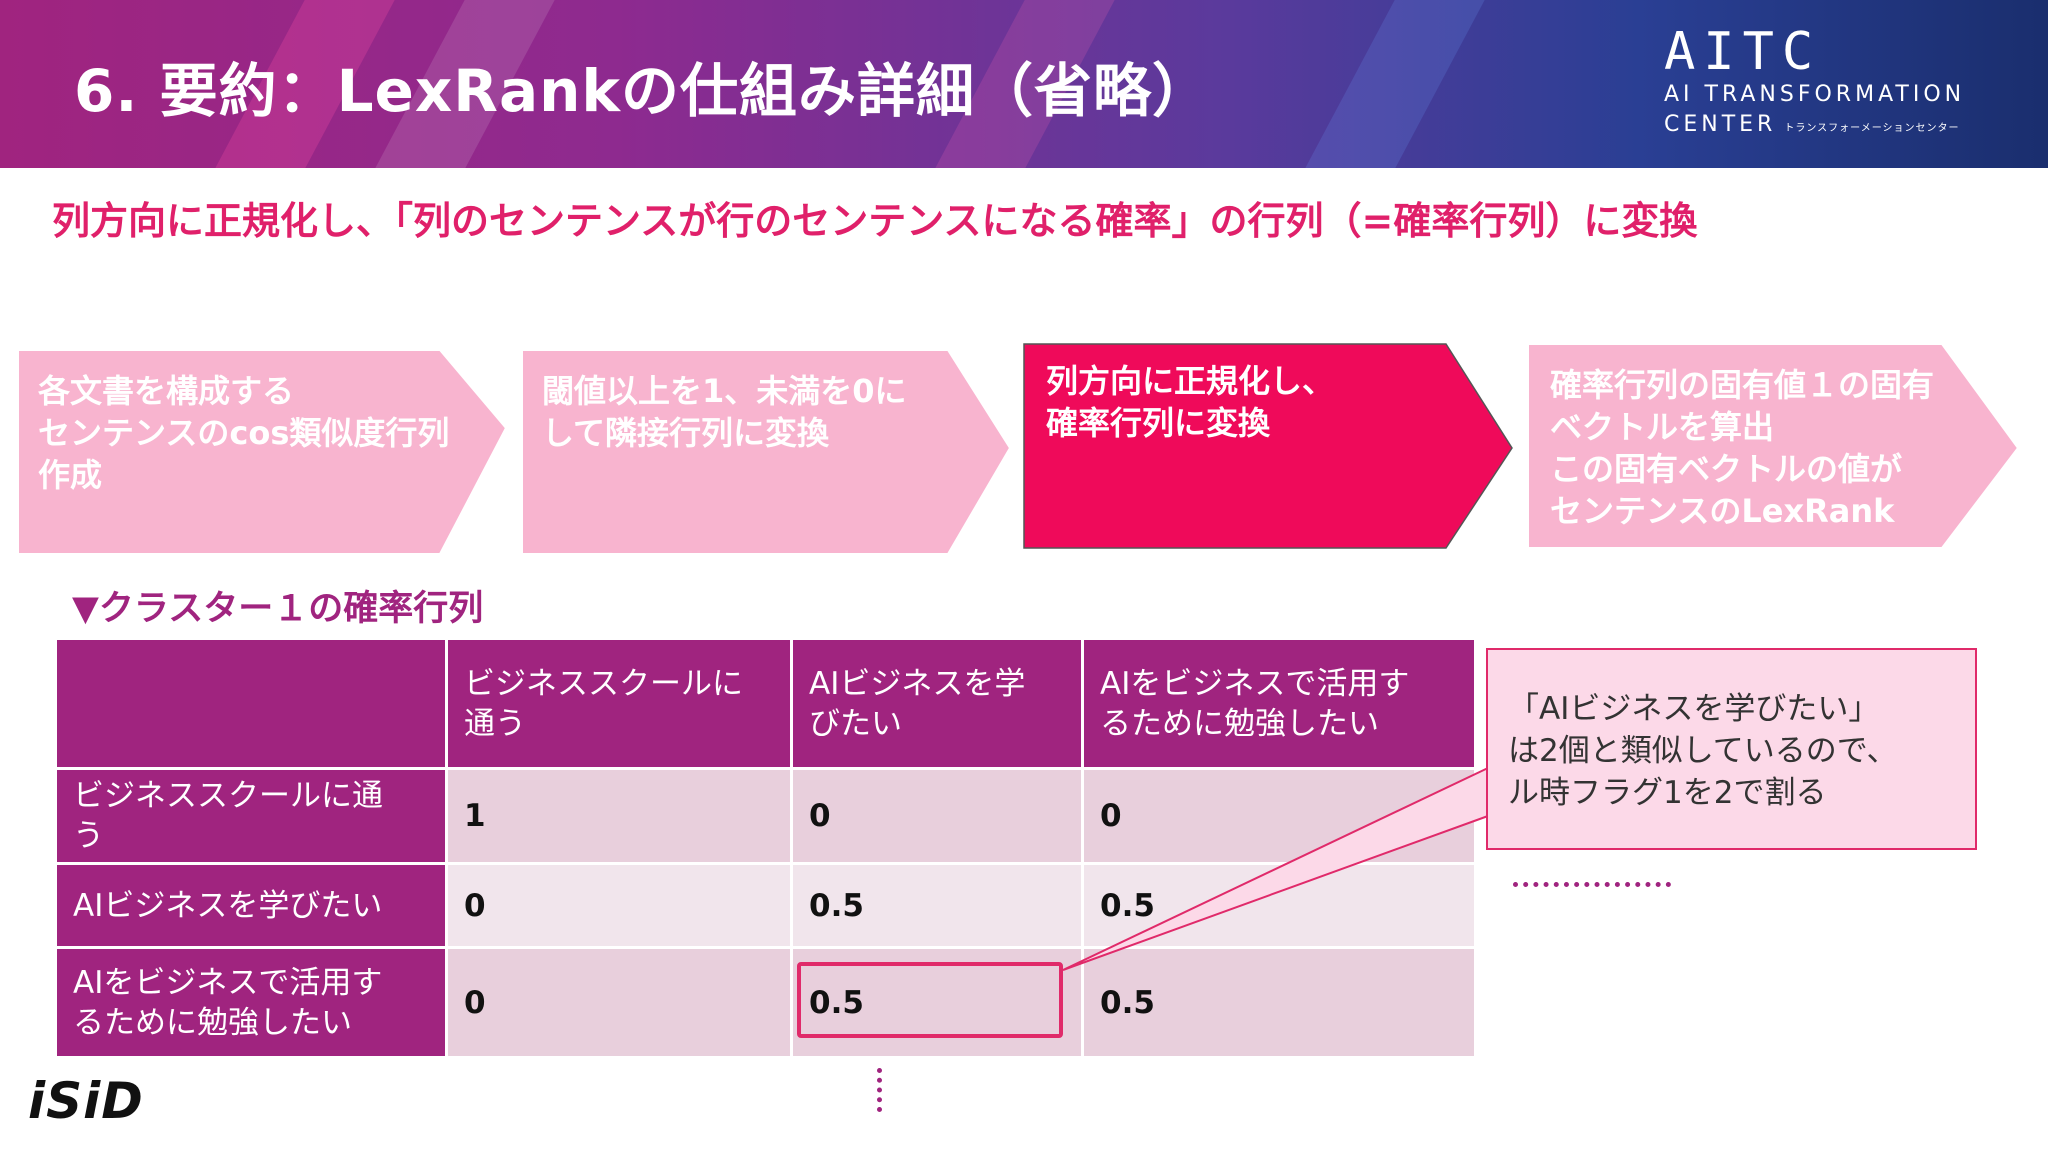  I want to click on aitc-logo-line2: CENTER トランスフォーメーションセンター, so click(1812, 124).